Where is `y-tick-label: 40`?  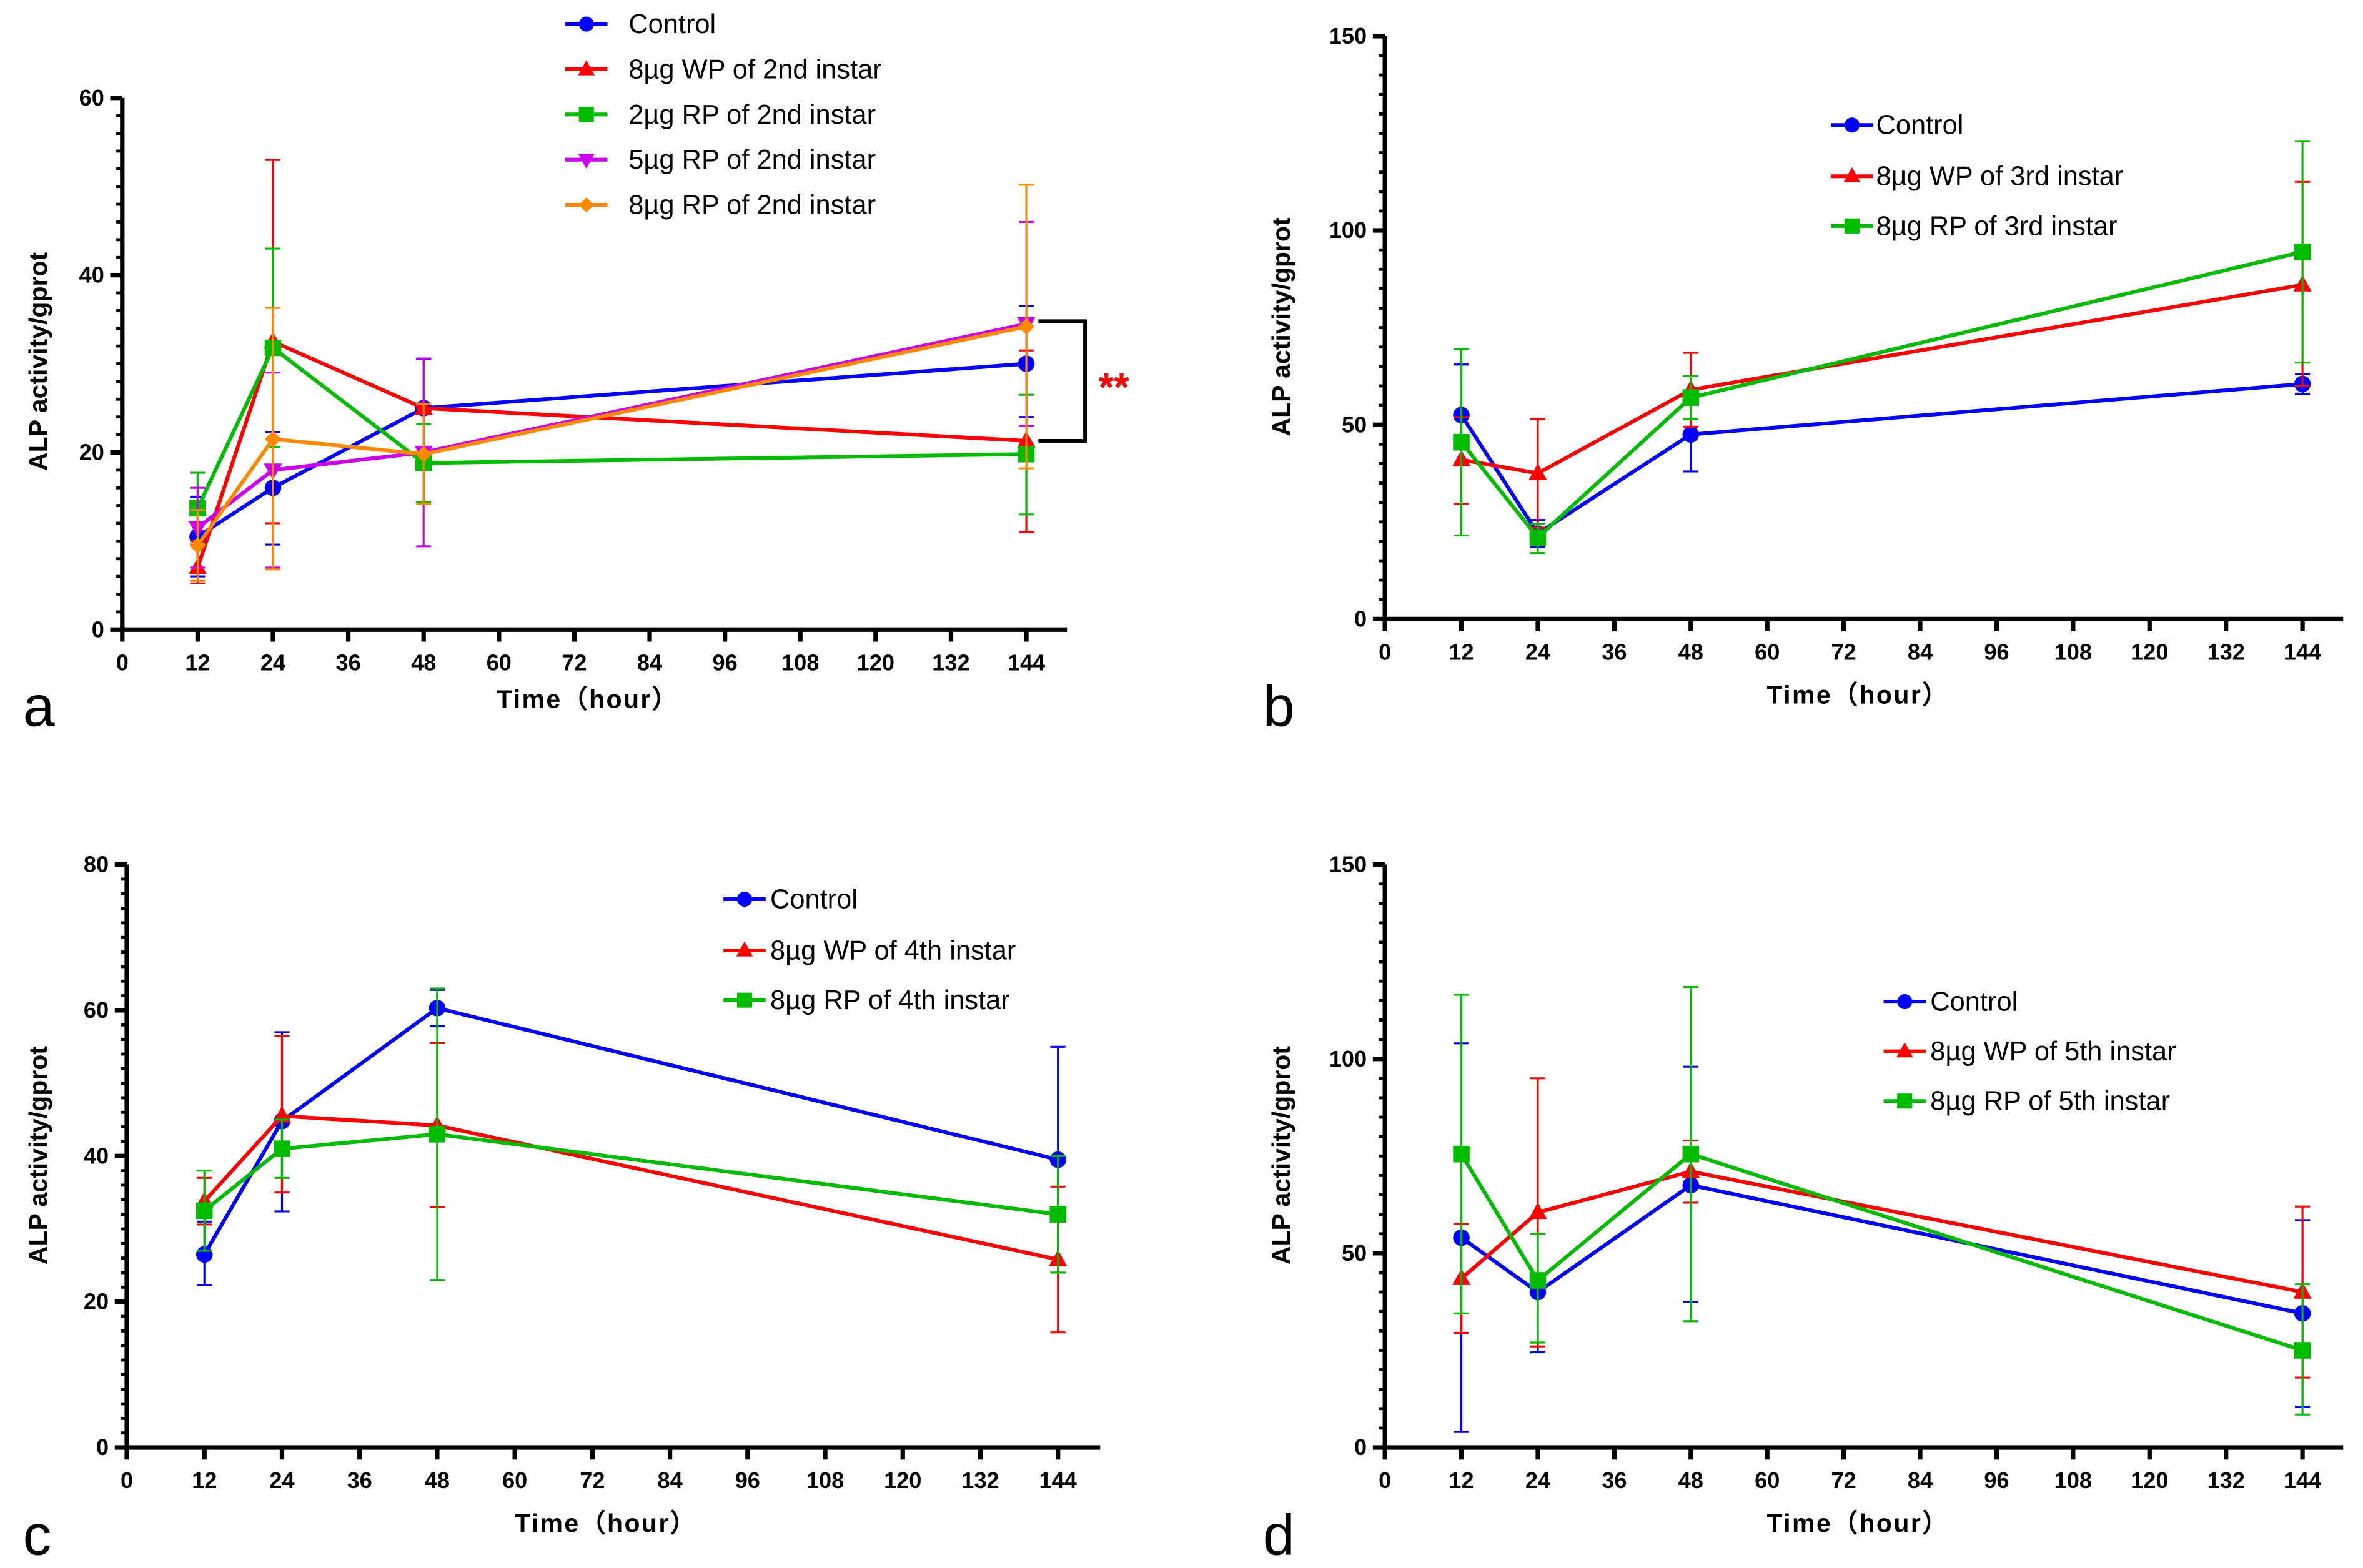 y-tick-label: 40 is located at coordinates (96, 1156).